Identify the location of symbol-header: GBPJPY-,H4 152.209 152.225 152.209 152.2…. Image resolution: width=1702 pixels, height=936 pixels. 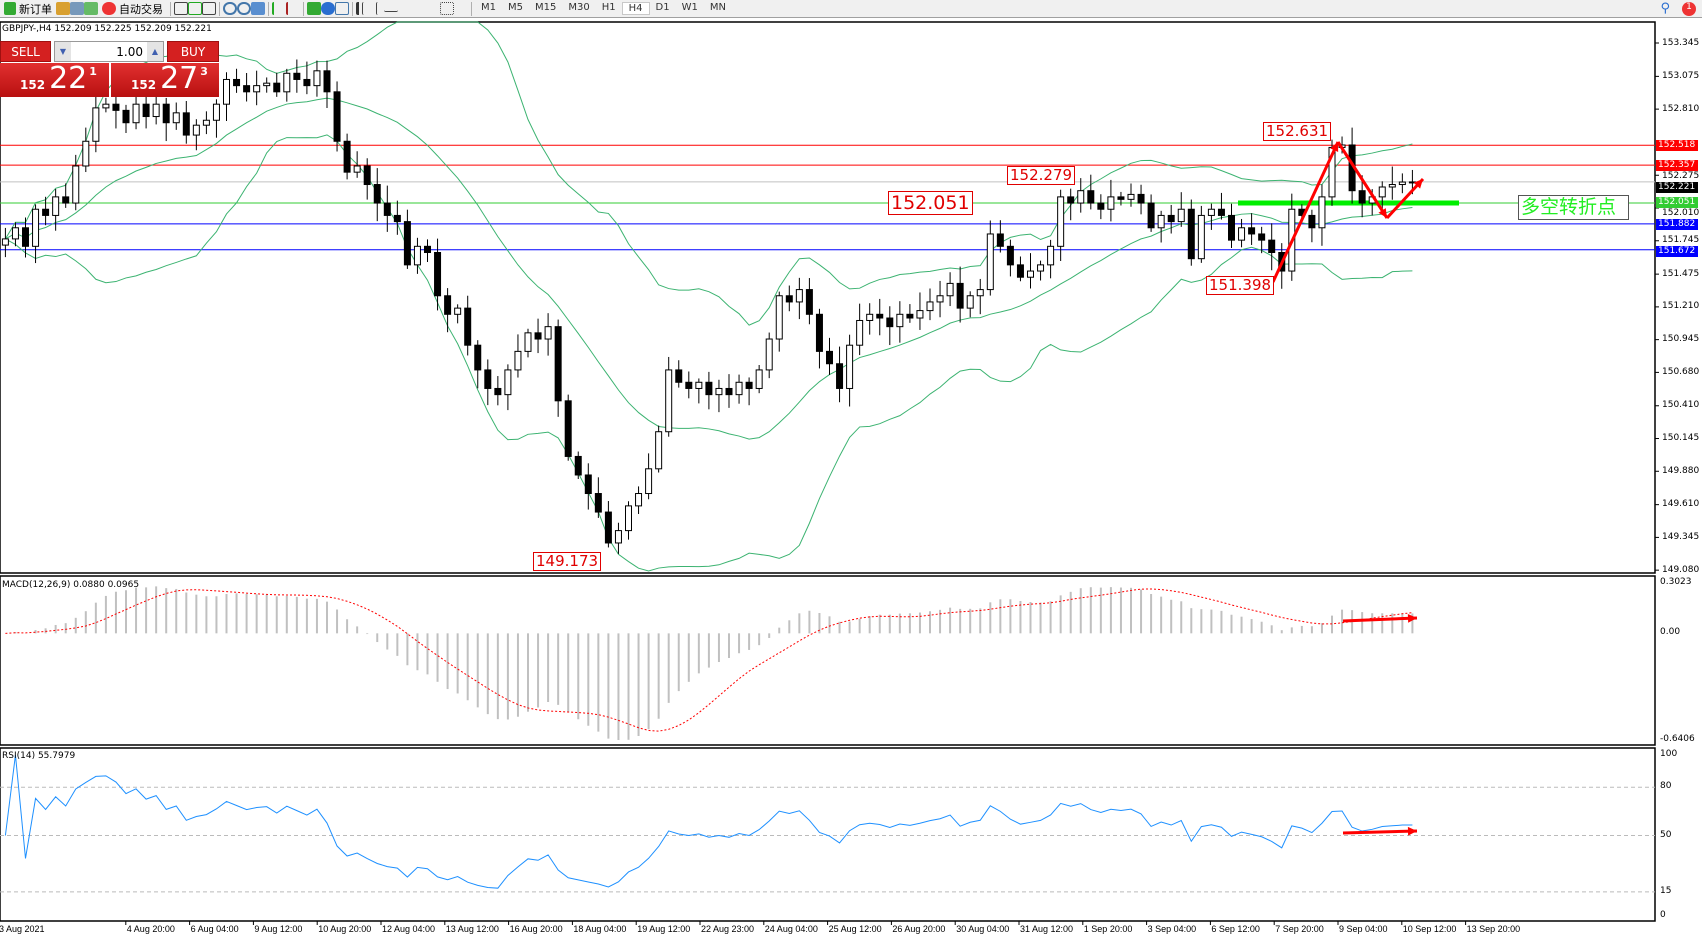
(107, 29).